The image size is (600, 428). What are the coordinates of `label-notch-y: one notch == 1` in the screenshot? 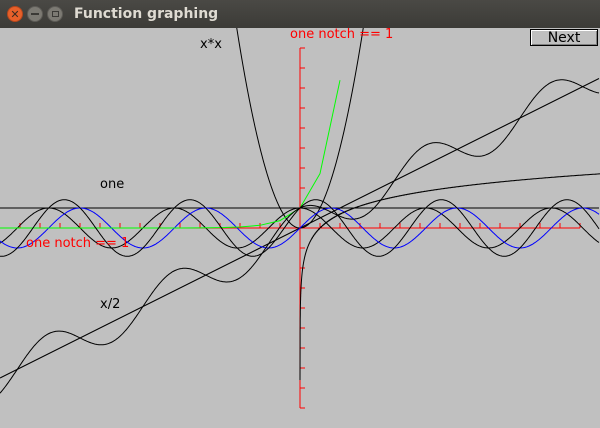 It's located at (341, 35).